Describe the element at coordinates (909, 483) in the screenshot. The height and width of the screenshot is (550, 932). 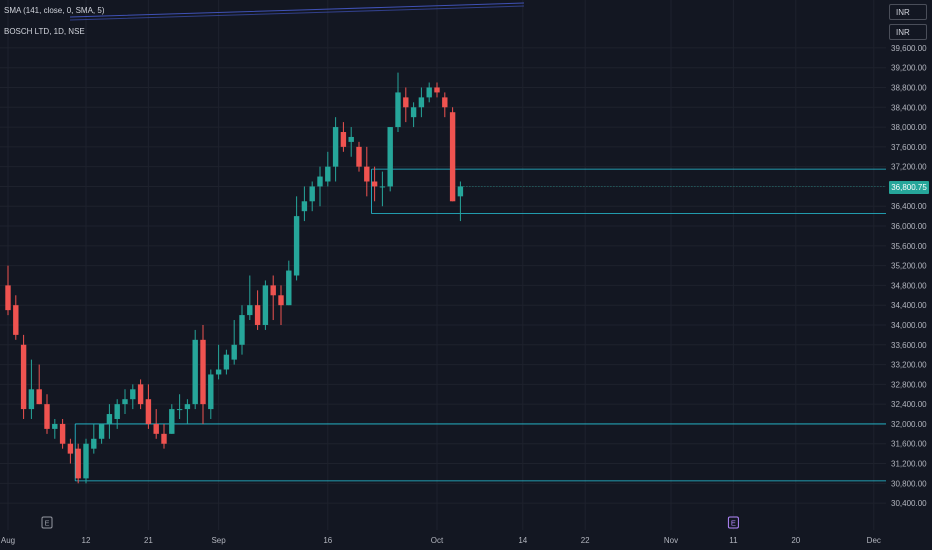
I see `y-tick-label: 30,800.00` at that location.